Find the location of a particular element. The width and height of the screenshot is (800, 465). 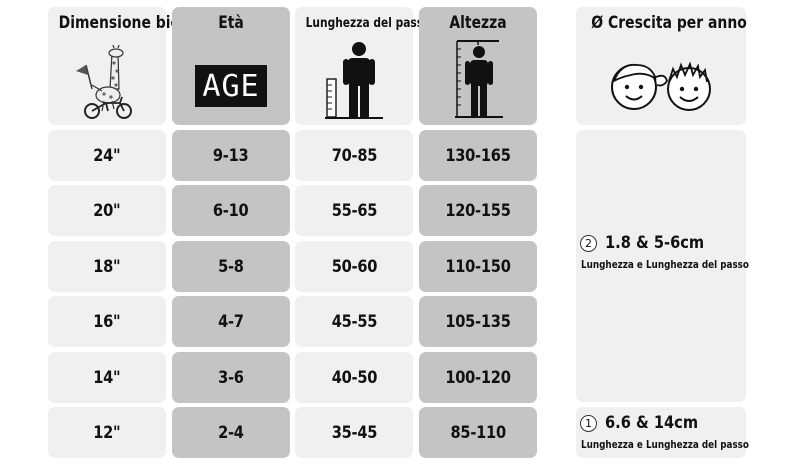

inseam-value: 70-85 is located at coordinates (354, 155).